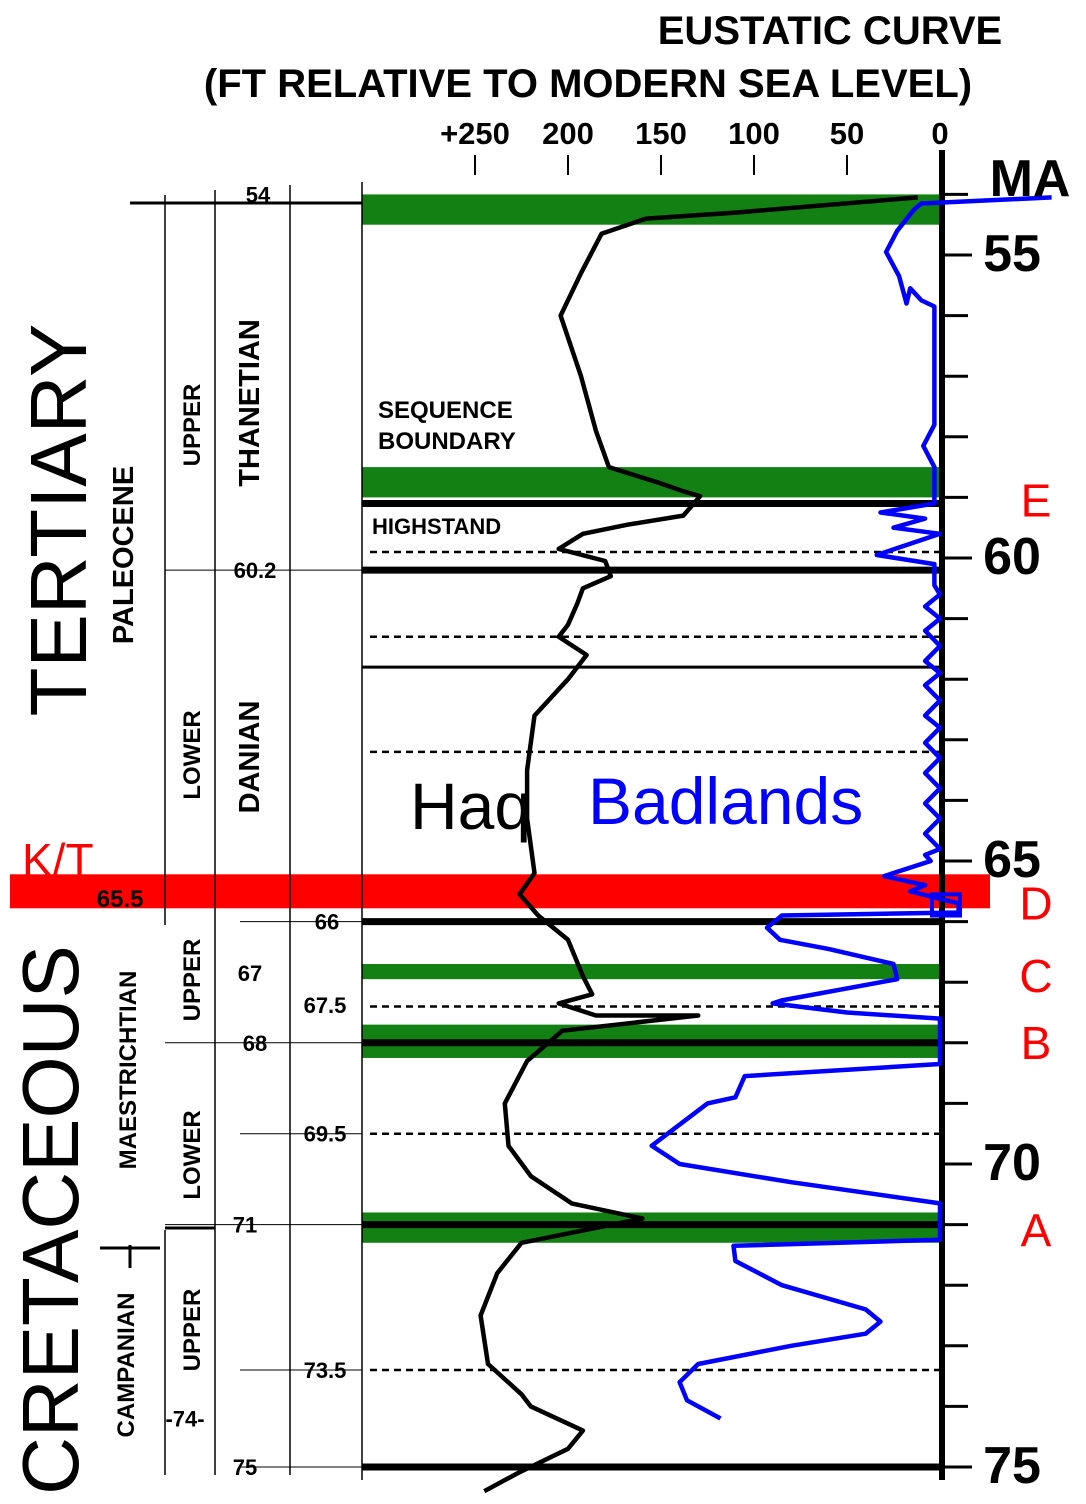 This screenshot has height=1504, width=1086. Describe the element at coordinates (1035, 903) in the screenshot. I see `sequence-marker-d: D` at that location.